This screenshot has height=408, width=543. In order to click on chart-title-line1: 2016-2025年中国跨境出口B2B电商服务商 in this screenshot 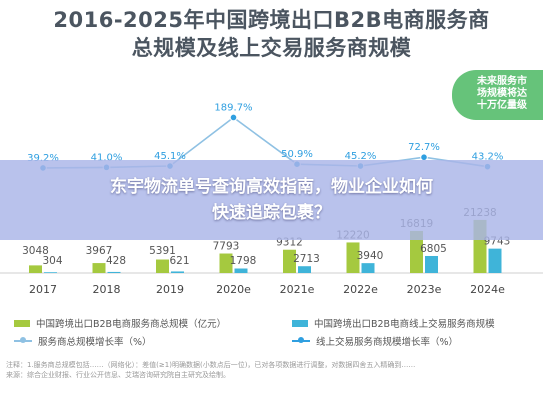, I will do `click(271, 20)`.